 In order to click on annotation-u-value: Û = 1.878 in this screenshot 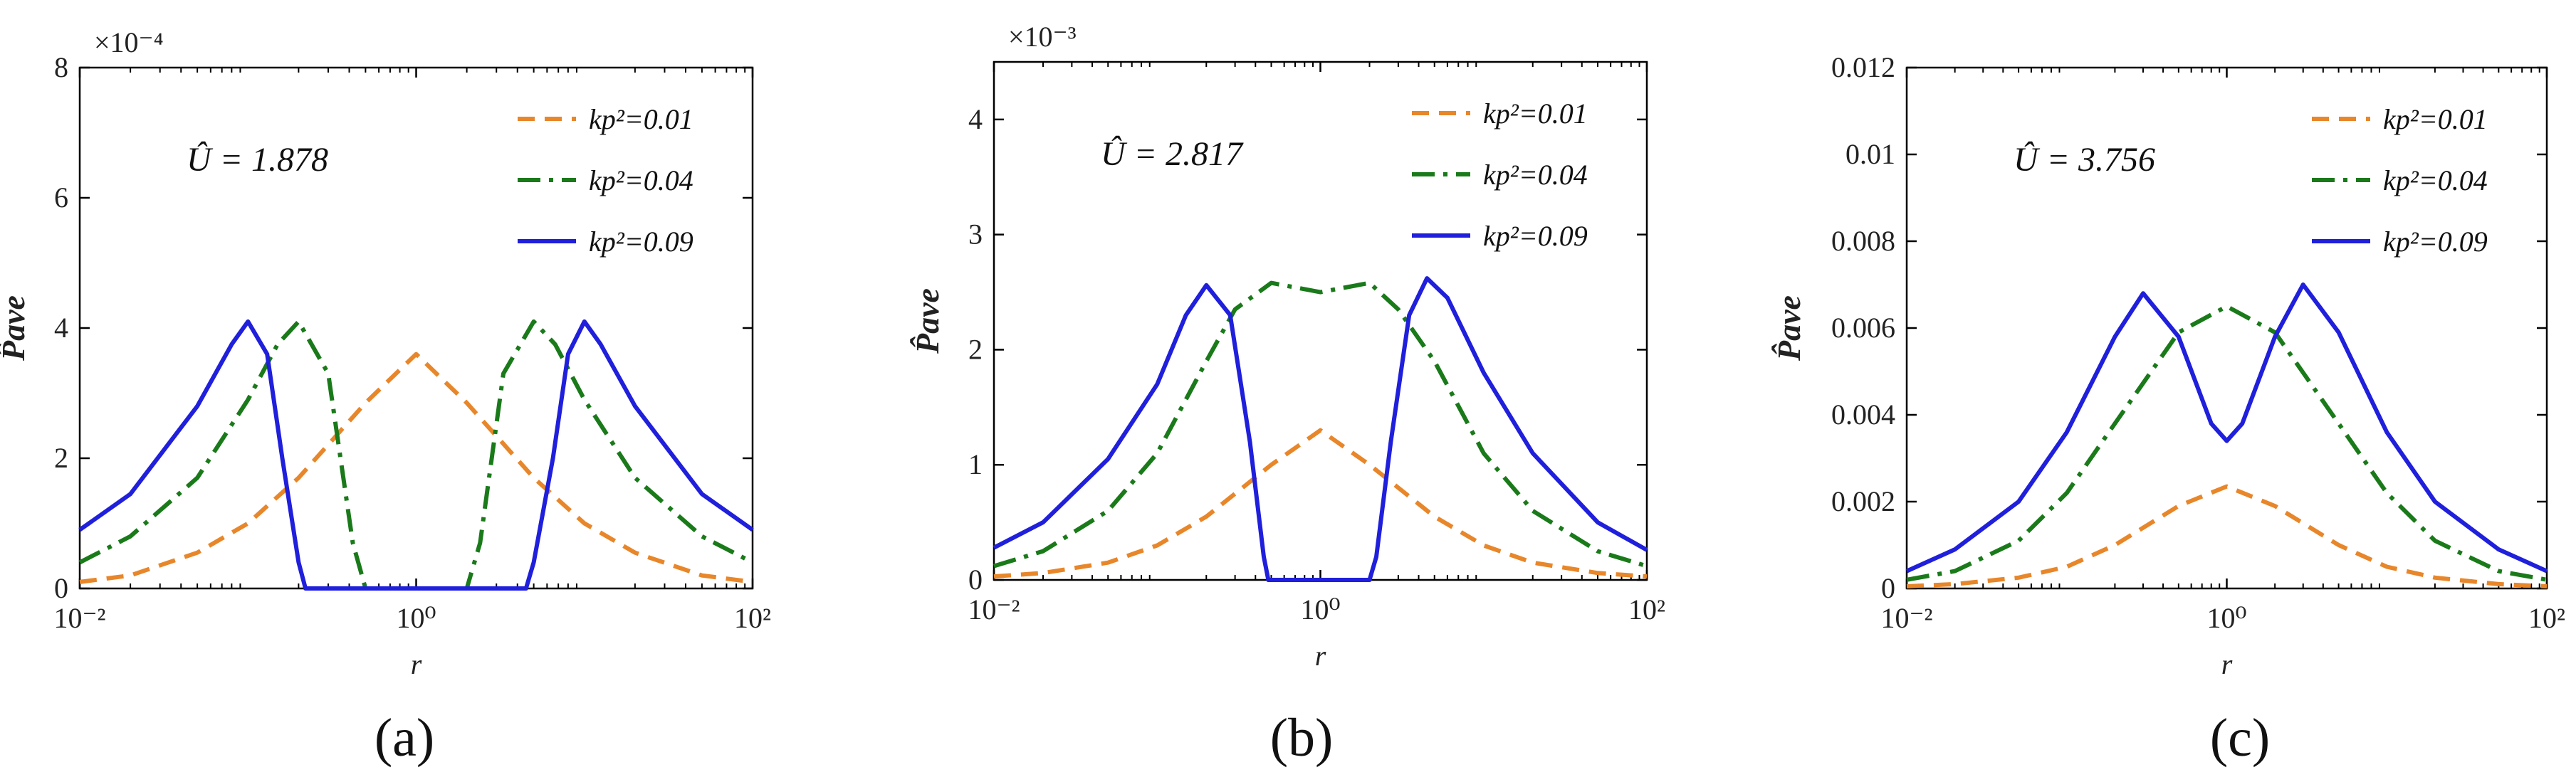, I will do `click(257, 160)`.